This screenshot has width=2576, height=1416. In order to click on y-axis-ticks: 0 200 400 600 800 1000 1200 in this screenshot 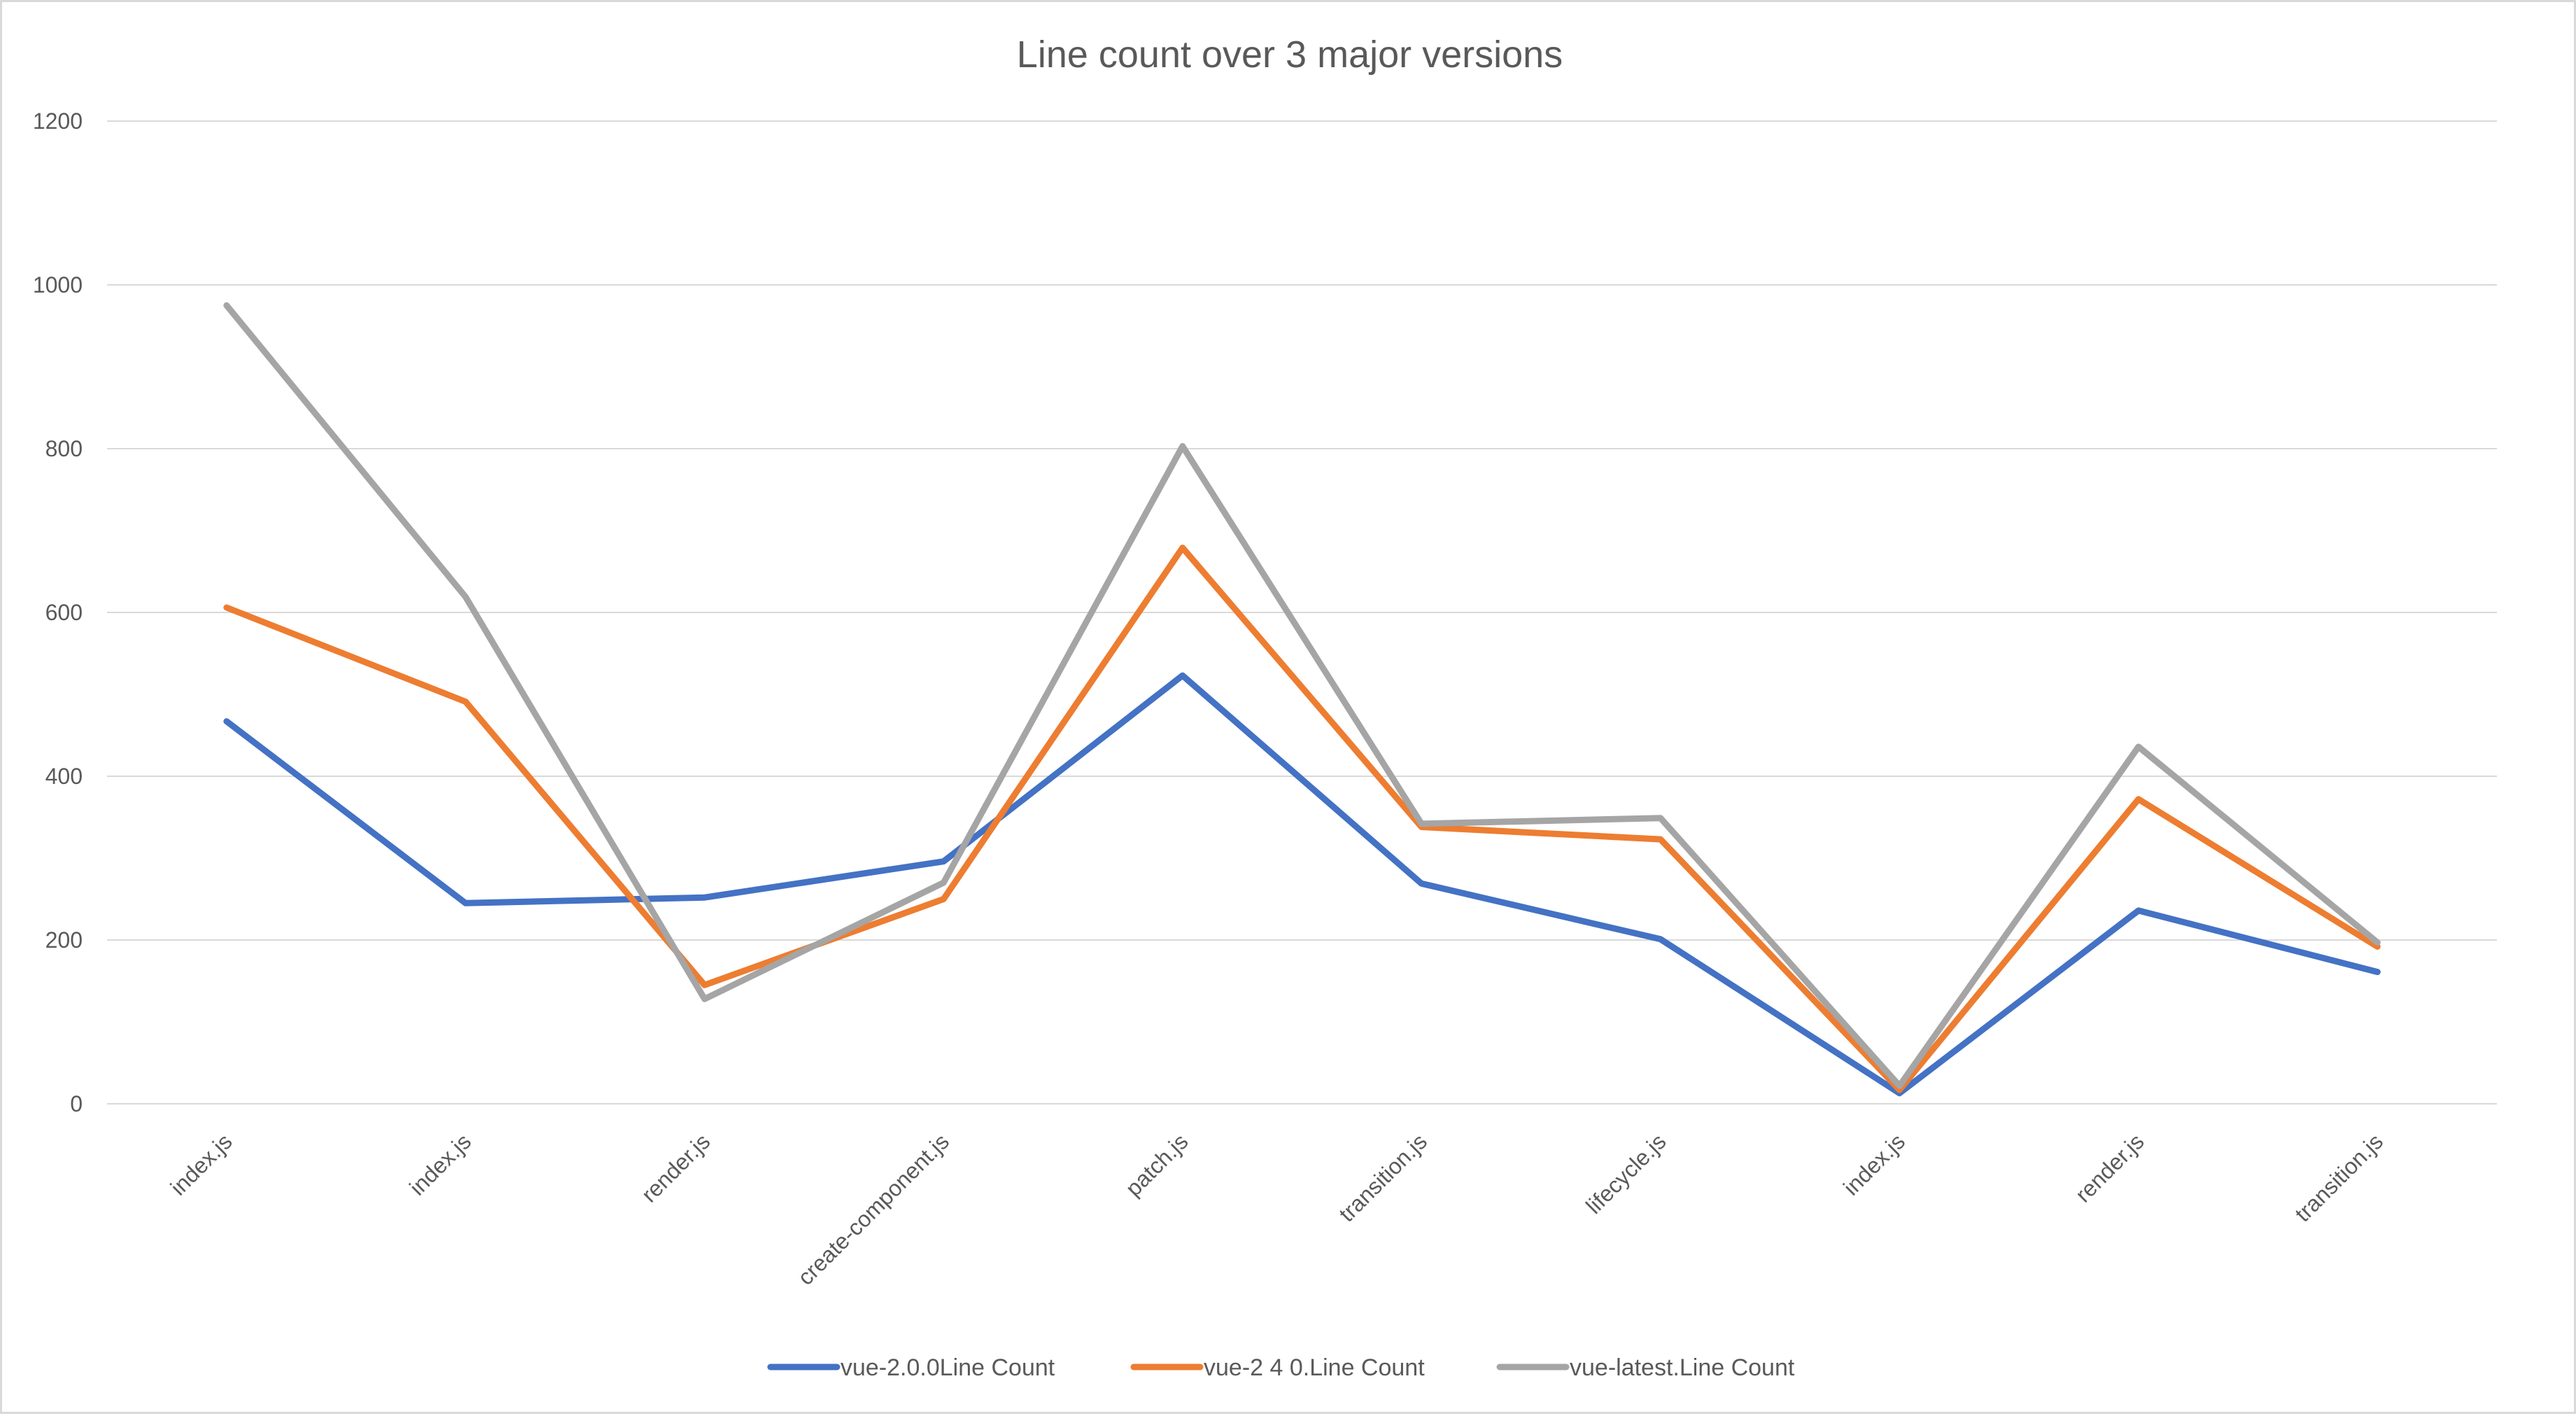, I will do `click(58, 612)`.